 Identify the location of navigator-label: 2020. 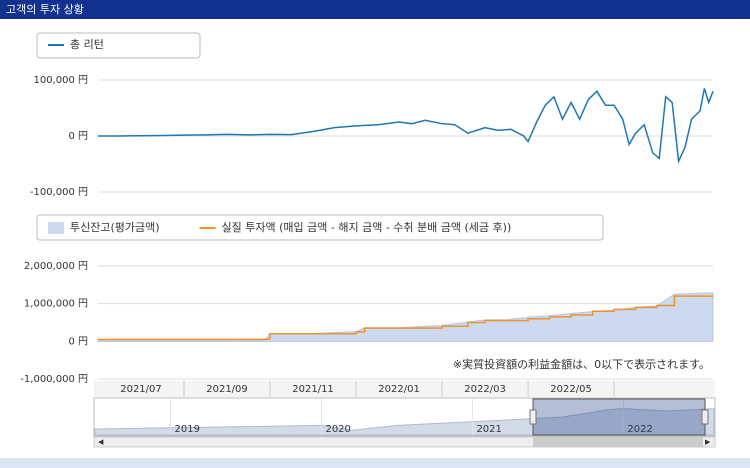
(337, 429).